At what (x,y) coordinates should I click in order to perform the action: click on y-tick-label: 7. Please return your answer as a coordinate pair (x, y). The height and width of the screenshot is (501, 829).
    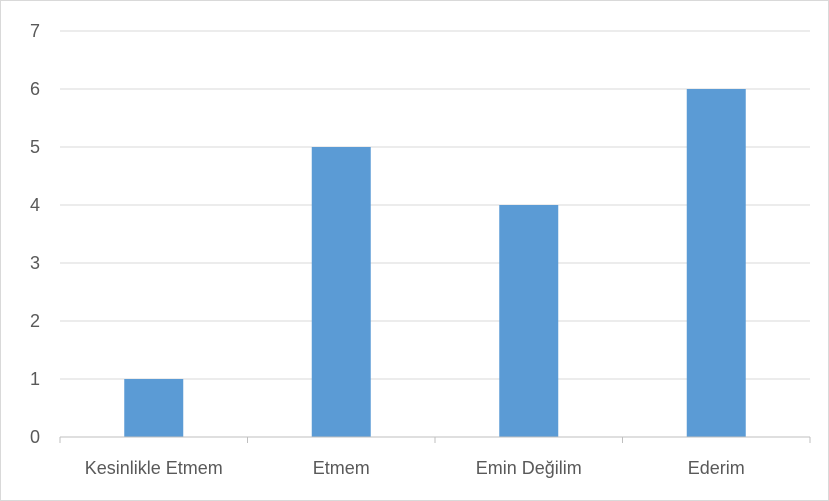
    Looking at the image, I should click on (35, 31).